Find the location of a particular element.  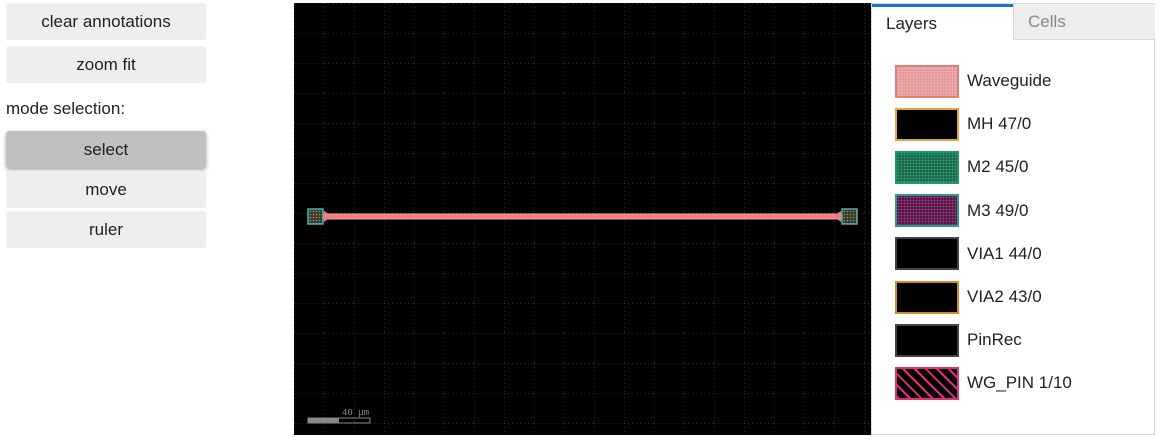

layer-name: VIA2 43/0 is located at coordinates (1004, 296).